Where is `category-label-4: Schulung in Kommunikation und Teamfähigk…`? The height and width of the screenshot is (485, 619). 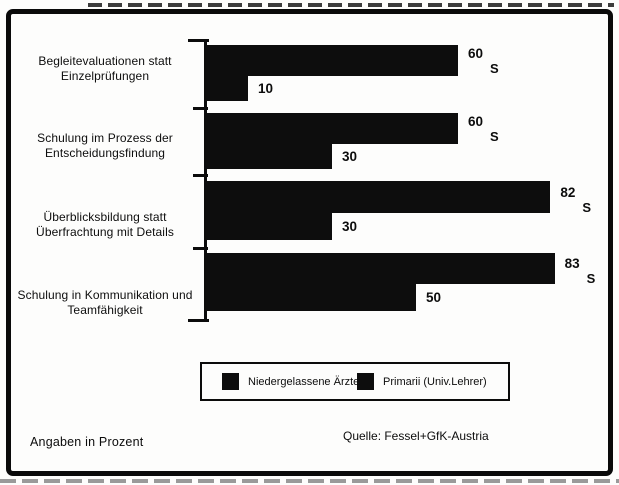
category-label-4: Schulung in Kommunikation und Teamfähigk… is located at coordinates (105, 302).